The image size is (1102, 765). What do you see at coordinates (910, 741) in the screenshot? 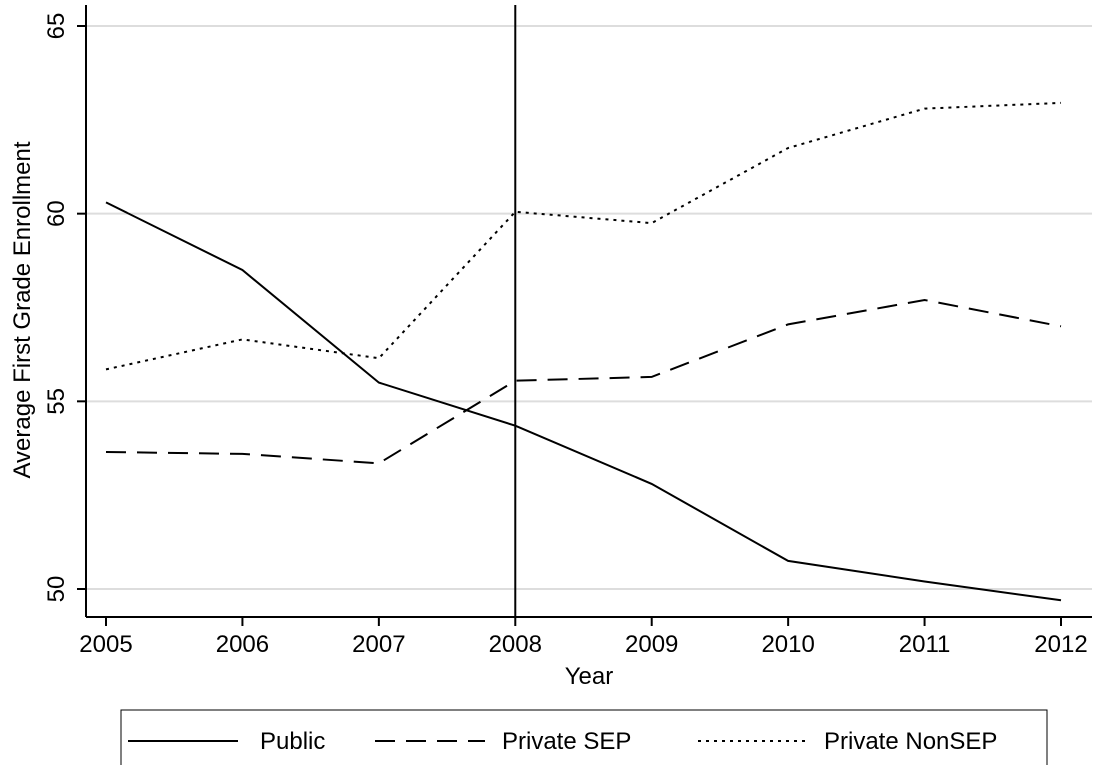
I see `legend-label-private-nonsep: Private NonSEP` at bounding box center [910, 741].